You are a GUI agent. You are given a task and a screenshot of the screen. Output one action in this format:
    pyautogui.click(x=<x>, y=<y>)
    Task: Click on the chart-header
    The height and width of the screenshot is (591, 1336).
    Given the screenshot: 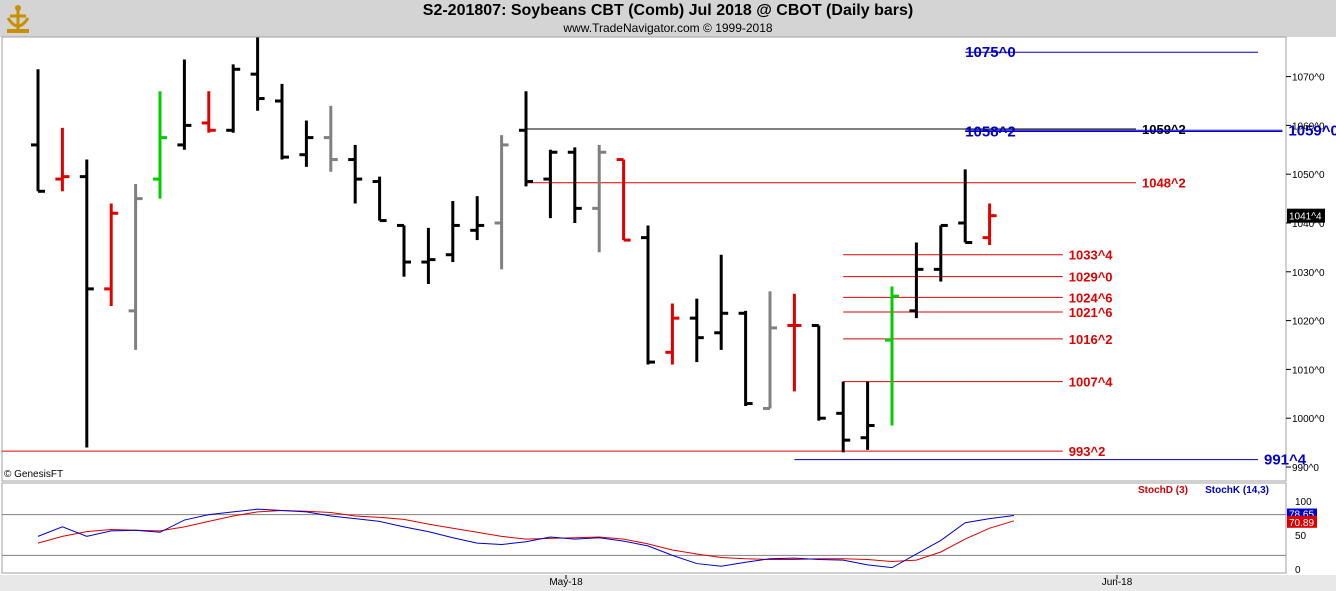 What is the action you would take?
    pyautogui.click(x=668, y=18)
    